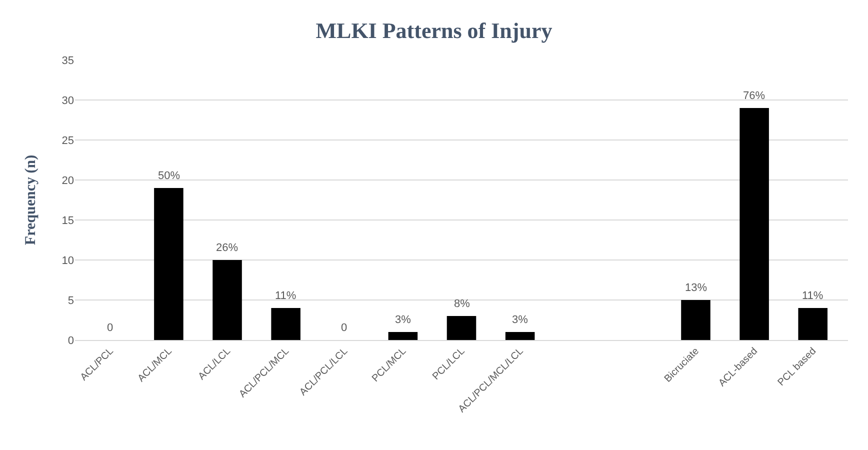 This screenshot has width=868, height=450. I want to click on y-axis-title: Frequency (n), so click(31, 200).